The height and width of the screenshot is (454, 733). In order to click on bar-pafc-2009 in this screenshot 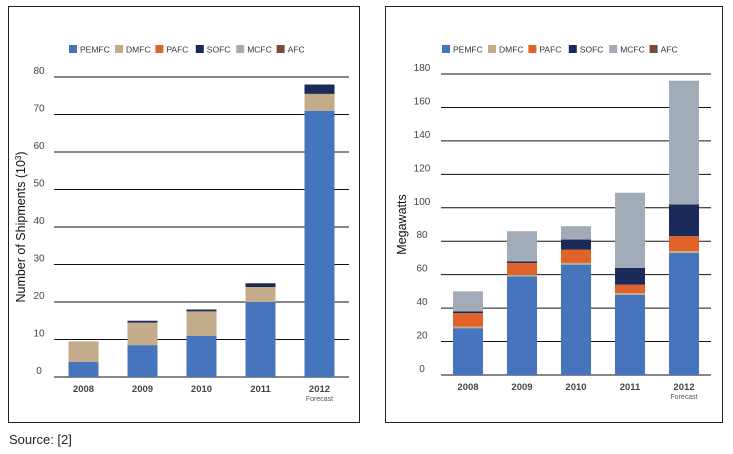, I will do `click(522, 268)`.